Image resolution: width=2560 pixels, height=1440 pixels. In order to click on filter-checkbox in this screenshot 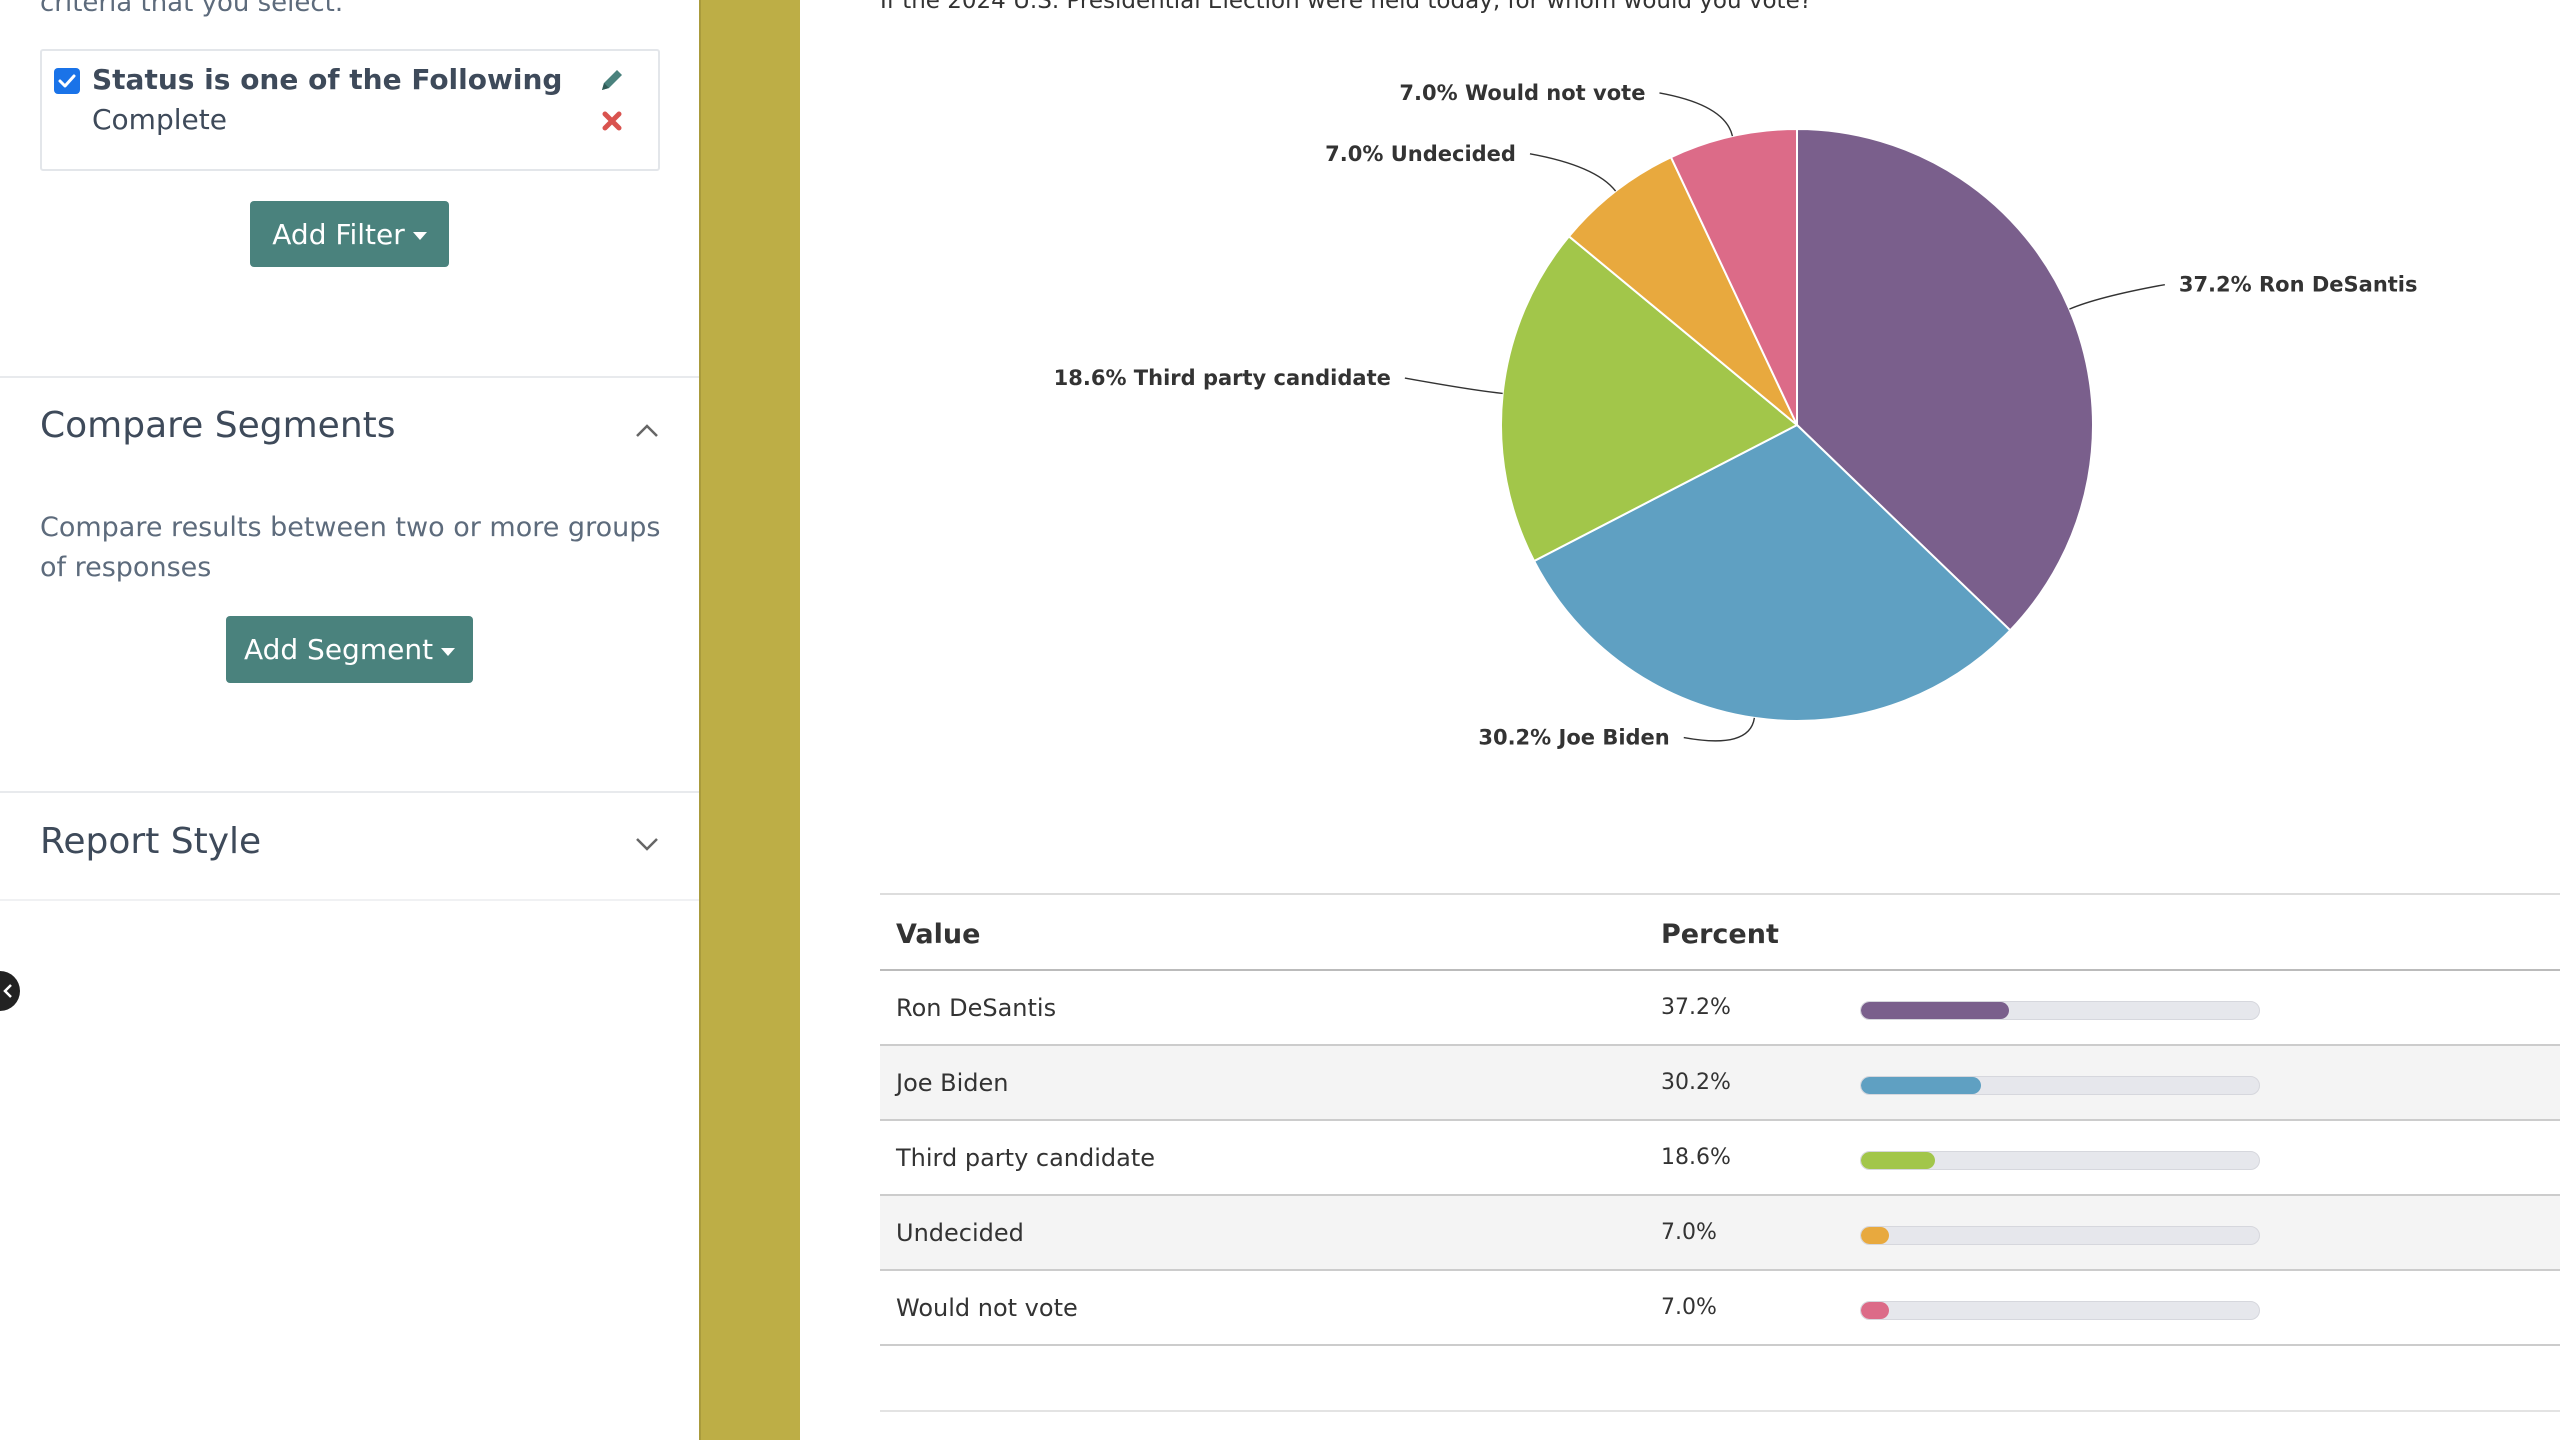, I will do `click(67, 81)`.